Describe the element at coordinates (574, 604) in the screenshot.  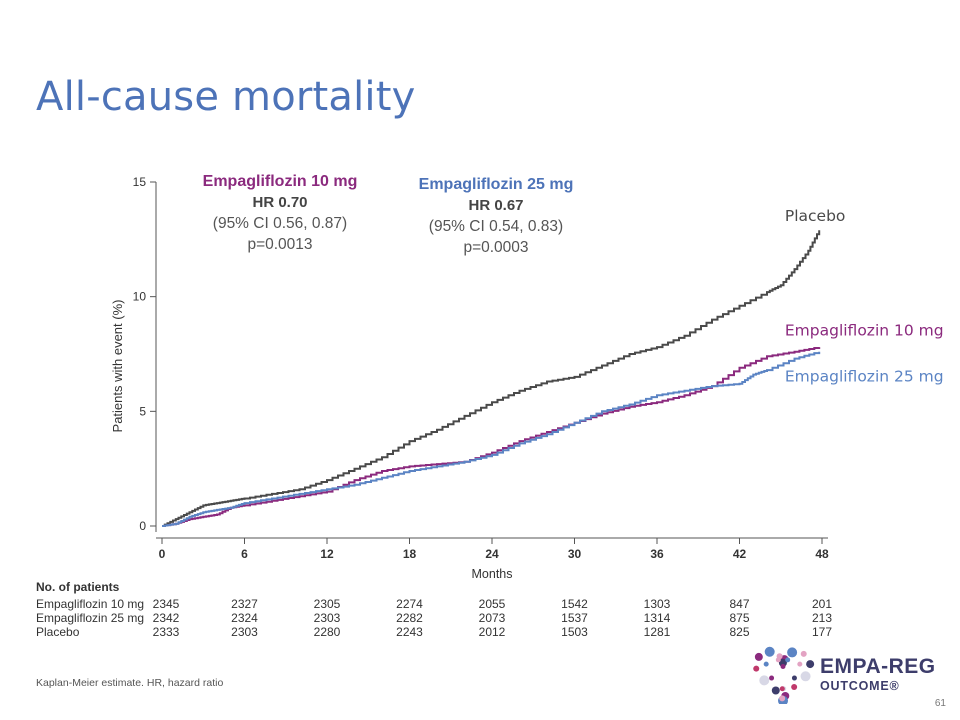
I see `risk-cell: 1542` at that location.